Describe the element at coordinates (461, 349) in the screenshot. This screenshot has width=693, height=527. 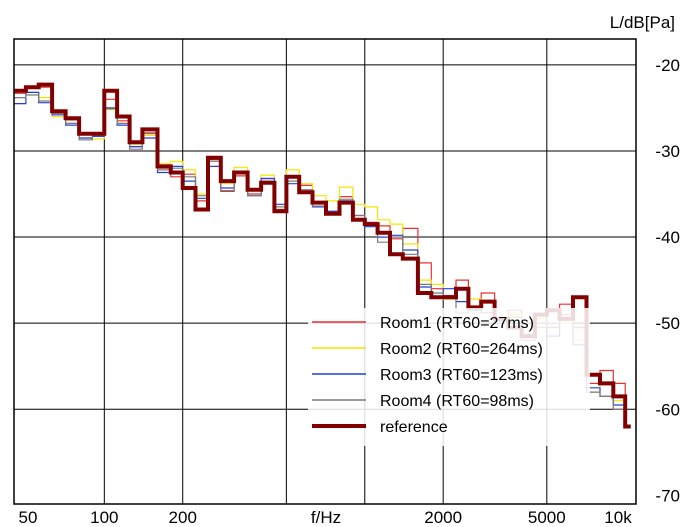
I see `legend-label: Room2 (RT60=264ms)` at that location.